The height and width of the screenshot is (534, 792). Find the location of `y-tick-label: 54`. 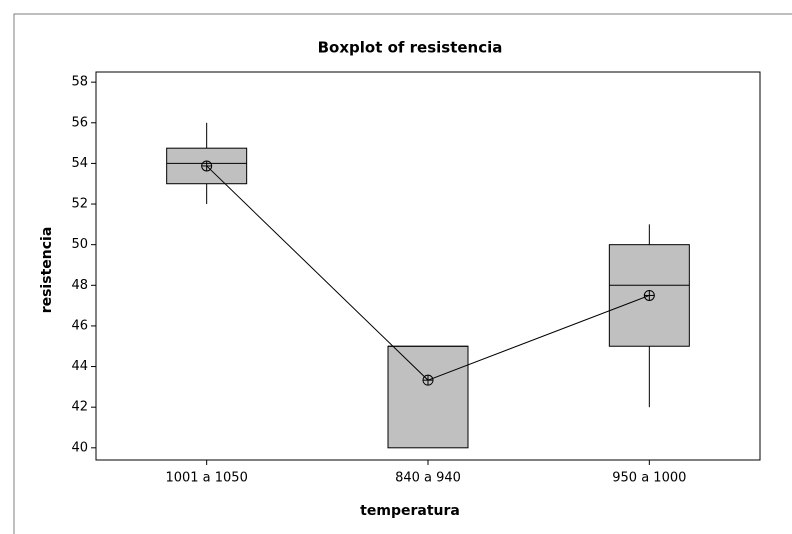

y-tick-label: 54 is located at coordinates (79, 163).